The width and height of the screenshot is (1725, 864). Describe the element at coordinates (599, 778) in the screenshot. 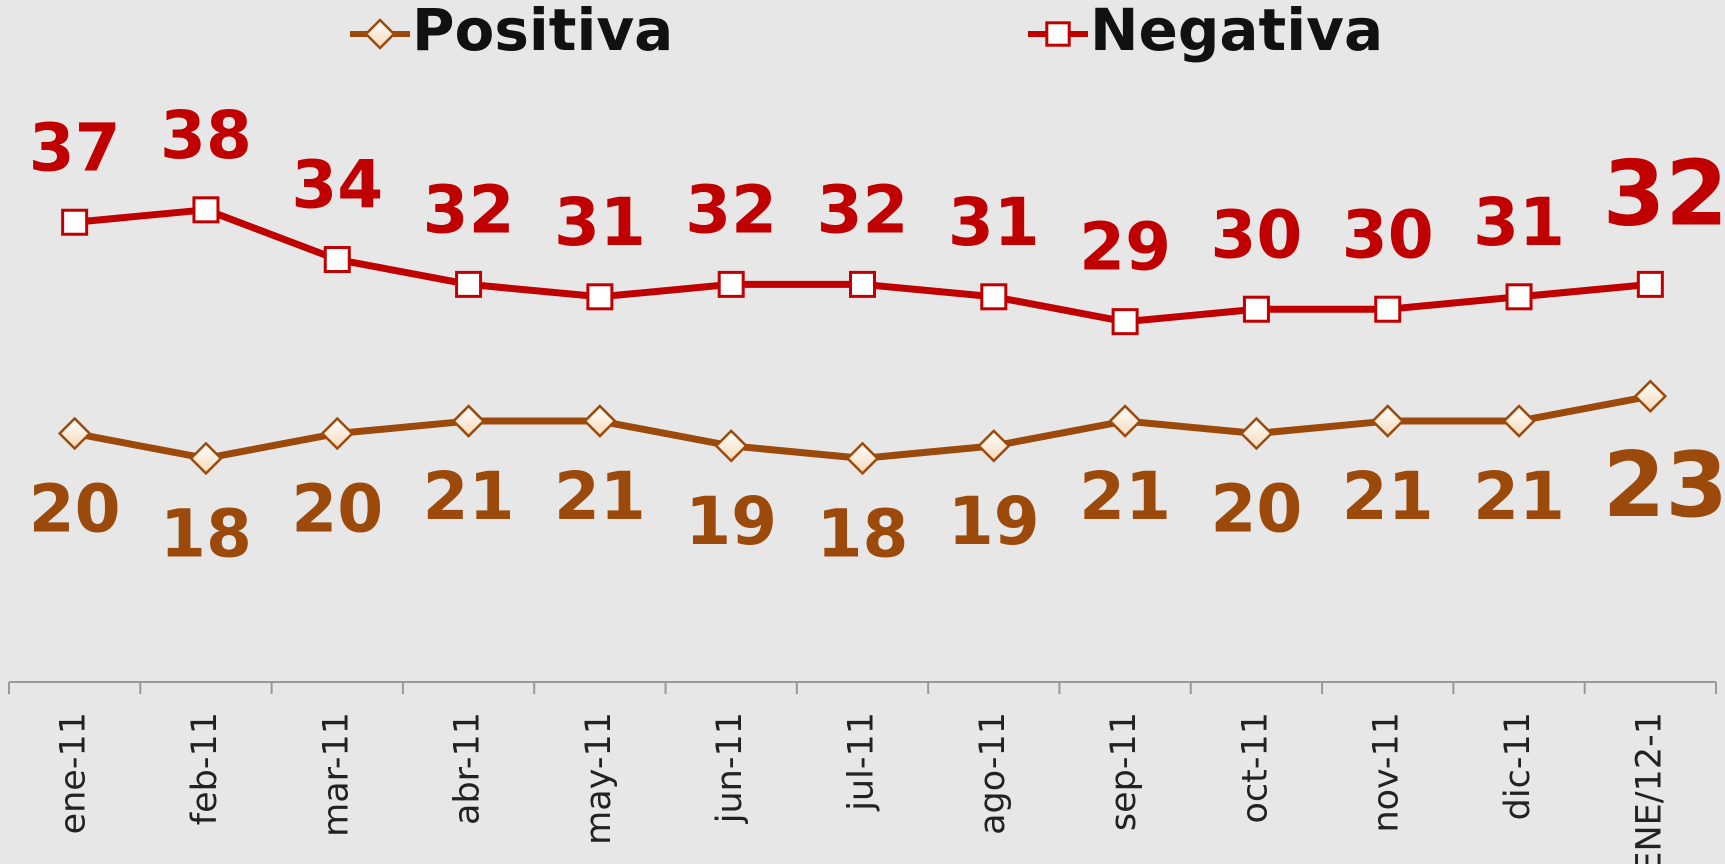

I see `x-tick-label: may-11` at that location.